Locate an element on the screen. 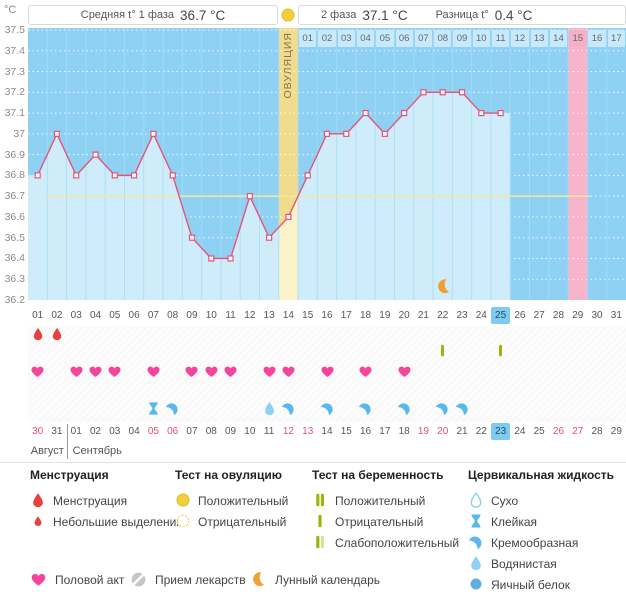  drop-big-icon is located at coordinates (38, 500).